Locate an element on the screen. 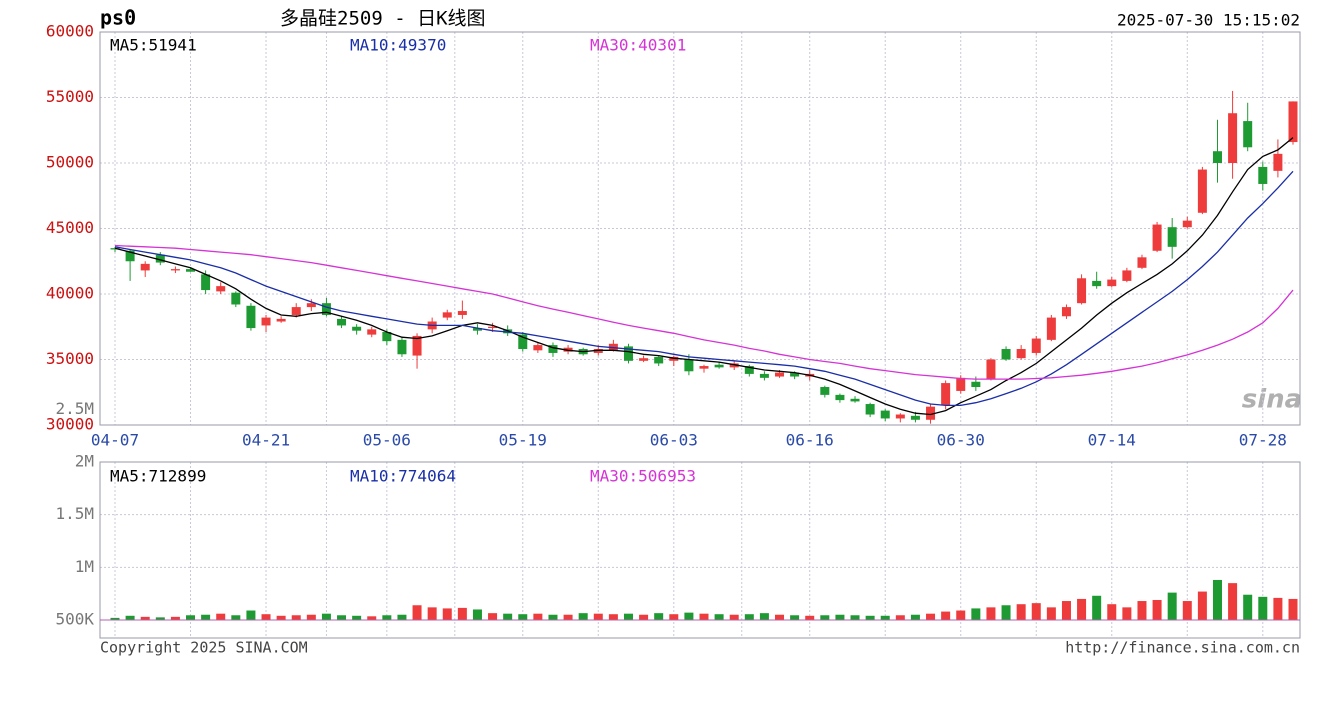 The height and width of the screenshot is (720, 1320). x-tick-label: 04-21 is located at coordinates (266, 440).